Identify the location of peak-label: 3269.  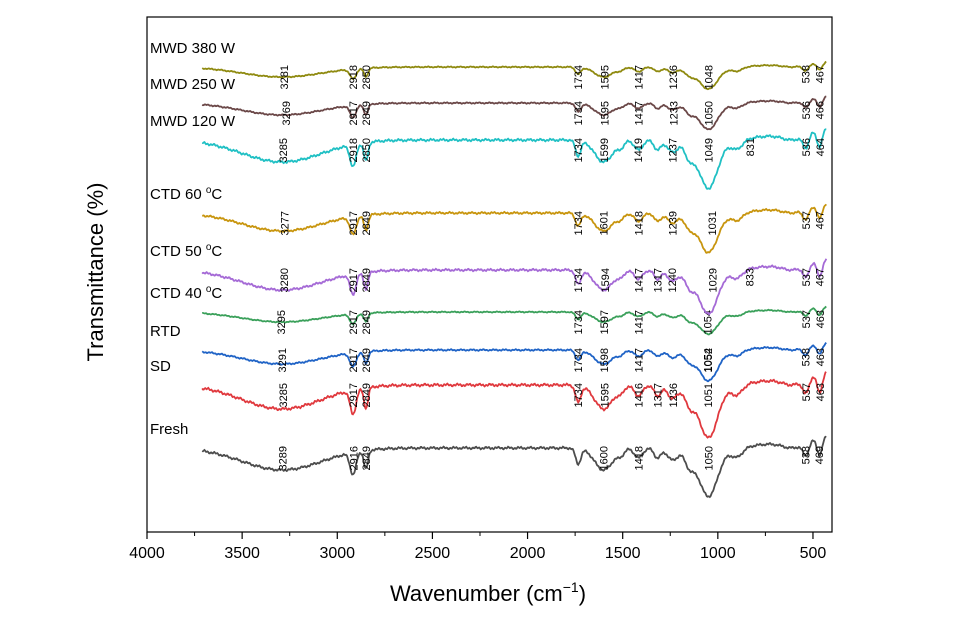
(287, 113).